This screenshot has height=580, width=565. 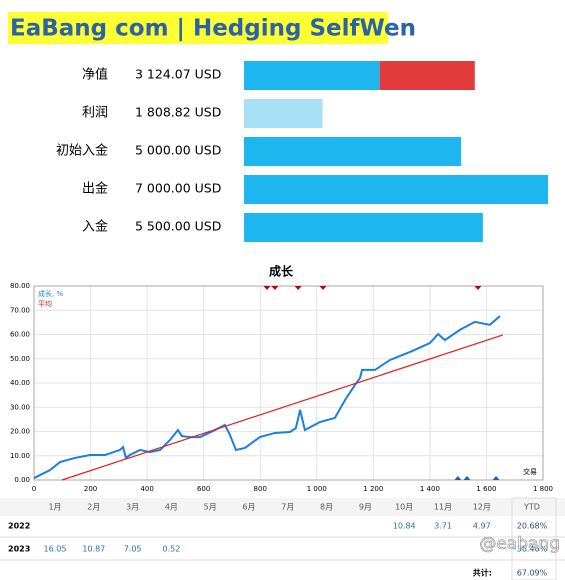 What do you see at coordinates (34, 489) in the screenshot?
I see `x-tick-label: 0` at bounding box center [34, 489].